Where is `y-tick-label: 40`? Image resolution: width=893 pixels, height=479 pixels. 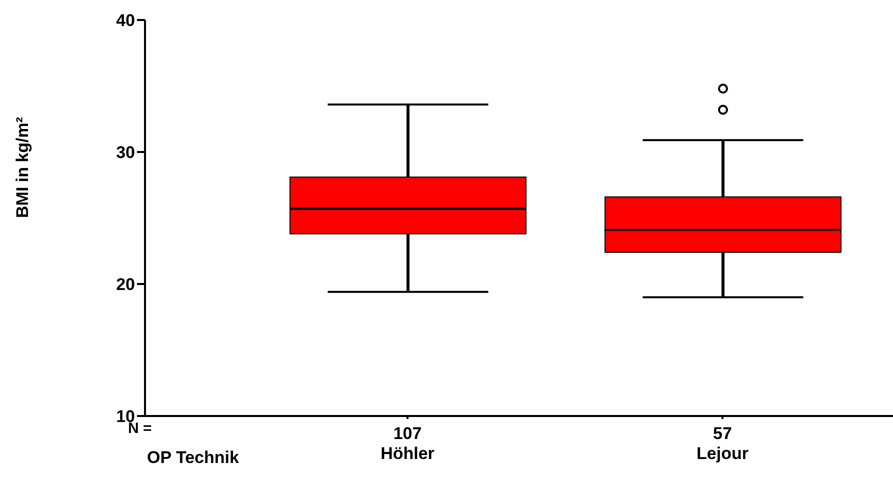 y-tick-label: 40 is located at coordinates (125, 20).